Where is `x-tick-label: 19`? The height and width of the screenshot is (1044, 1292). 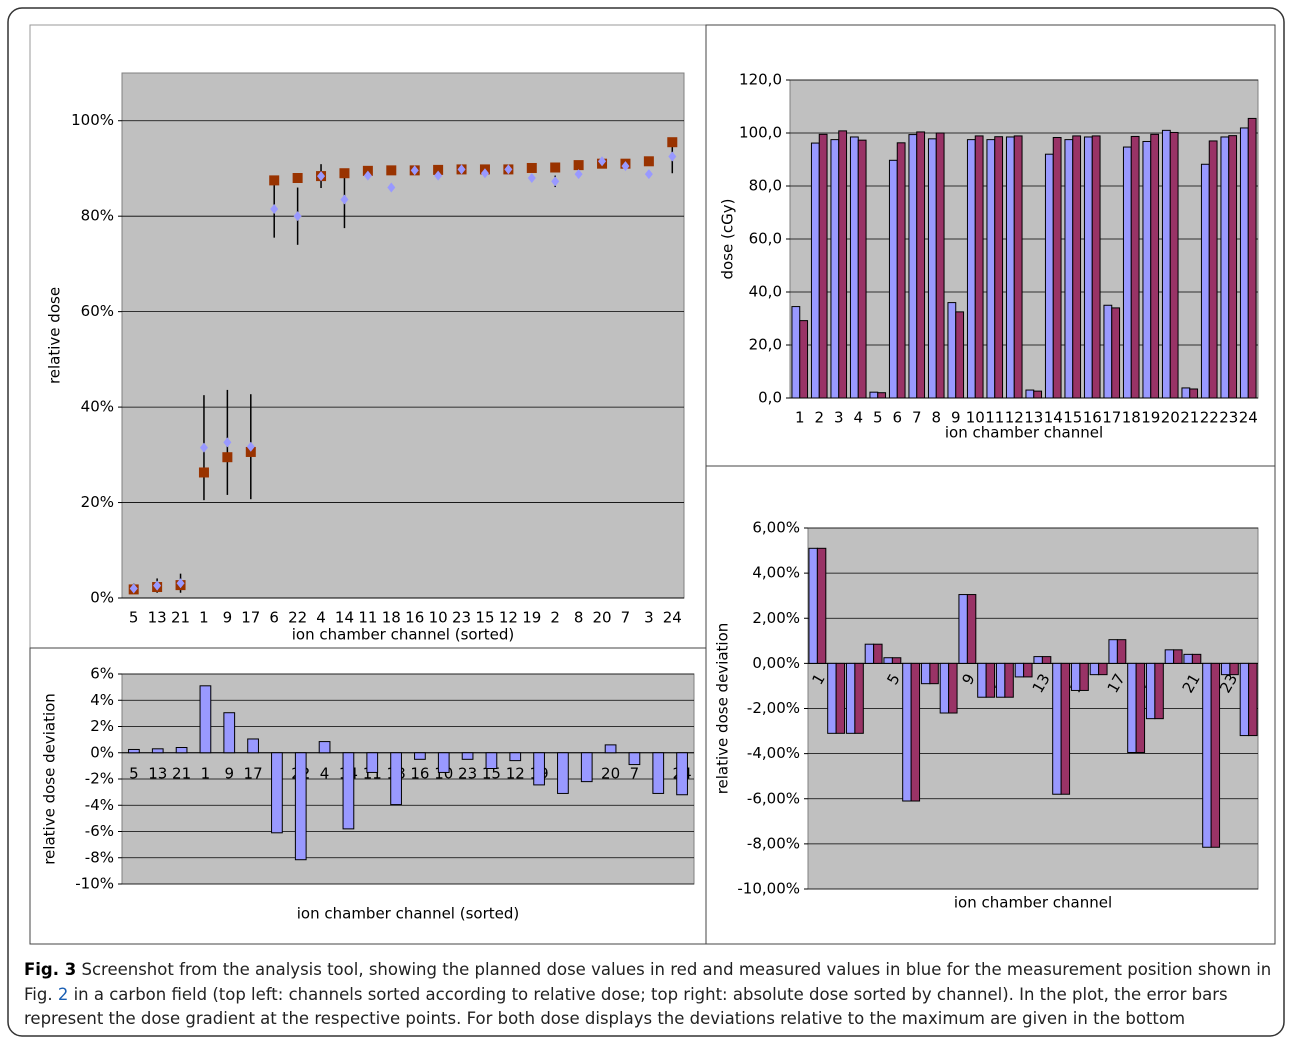
x-tick-label: 19 is located at coordinates (531, 618).